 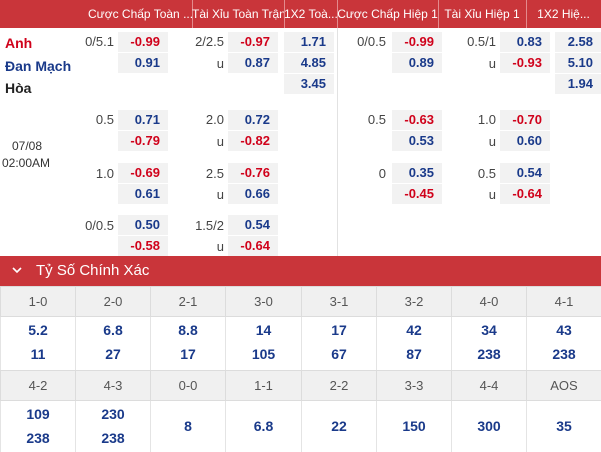 What do you see at coordinates (563, 385) in the screenshot?
I see `score-header-cell: AOS` at bounding box center [563, 385].